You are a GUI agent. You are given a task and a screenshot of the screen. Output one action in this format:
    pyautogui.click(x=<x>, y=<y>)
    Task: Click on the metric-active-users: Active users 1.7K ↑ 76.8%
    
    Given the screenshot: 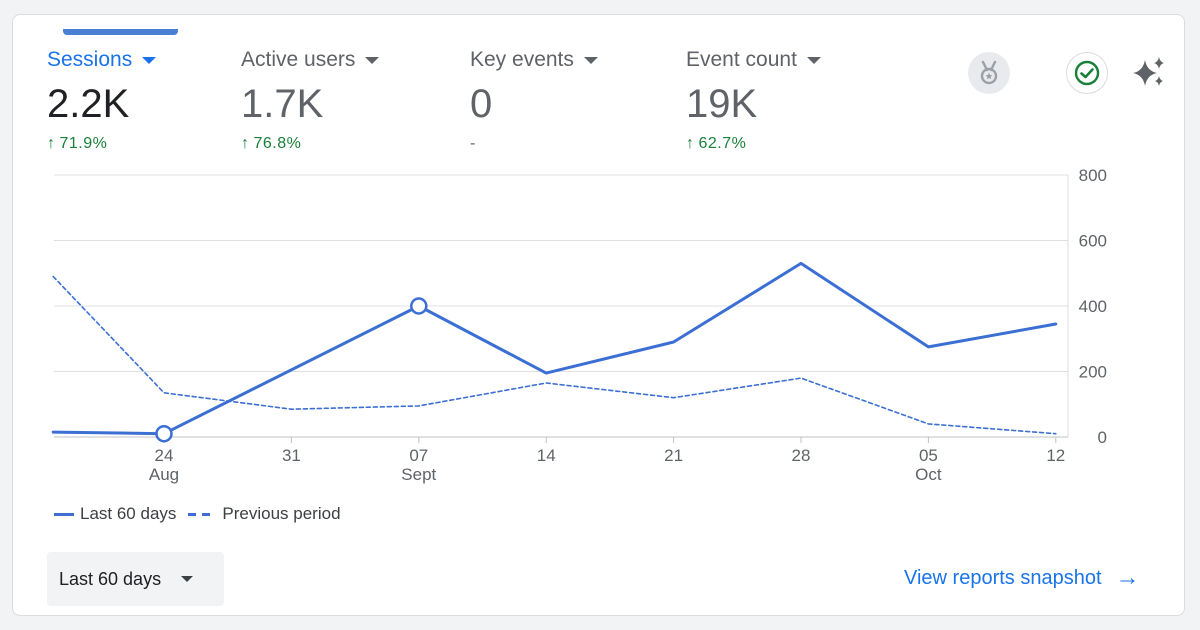 What is the action you would take?
    pyautogui.click(x=310, y=100)
    